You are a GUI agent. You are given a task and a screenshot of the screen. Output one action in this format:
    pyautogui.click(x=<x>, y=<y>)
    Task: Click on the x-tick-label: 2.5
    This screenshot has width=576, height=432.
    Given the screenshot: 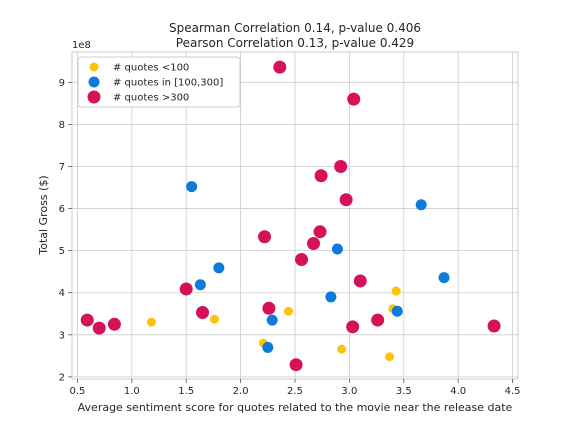 What is the action you would take?
    pyautogui.click(x=295, y=391)
    